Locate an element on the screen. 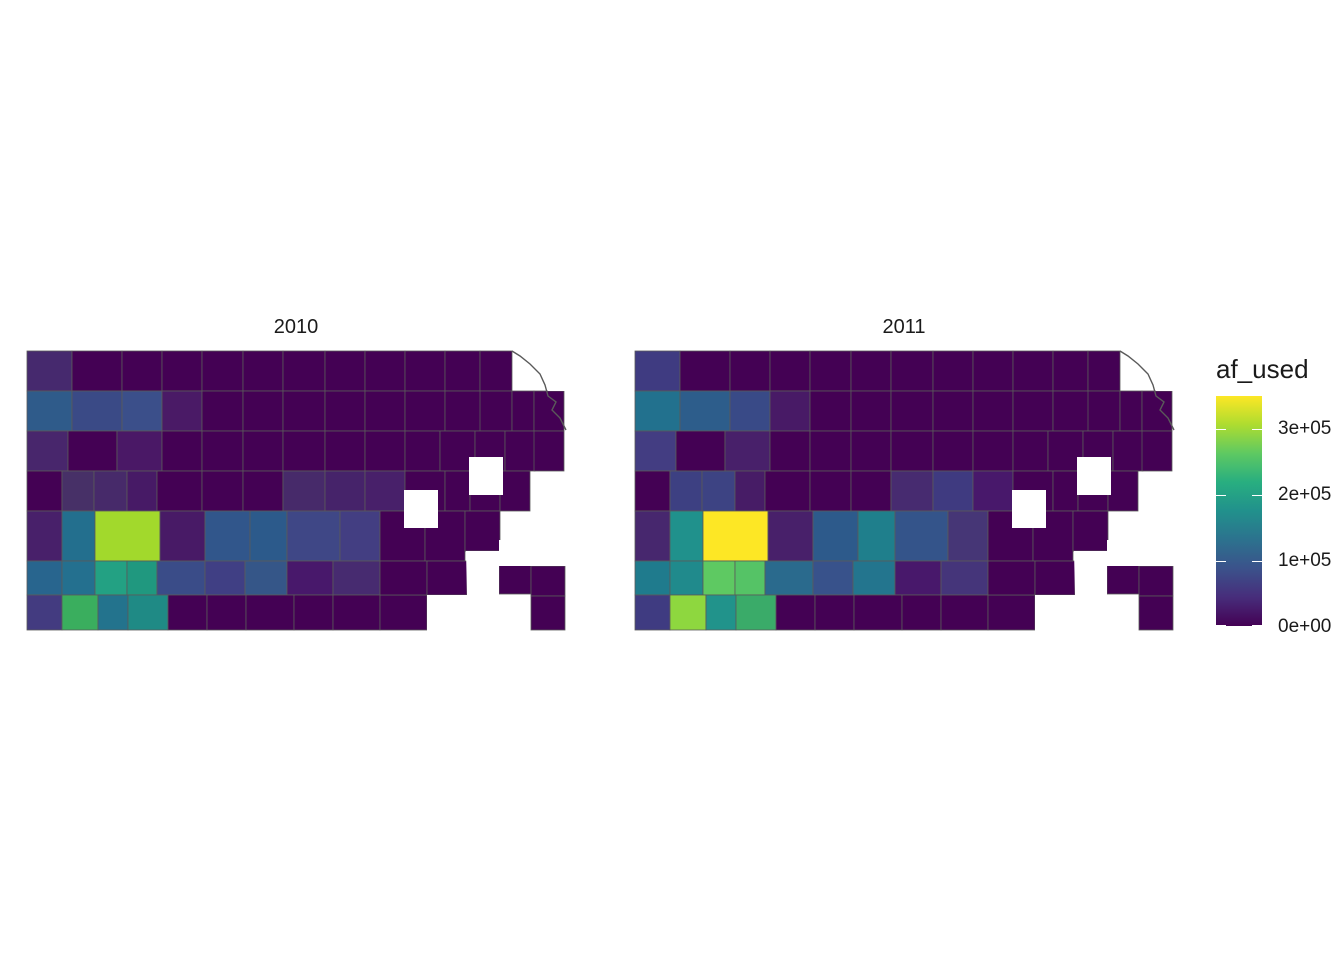  legend-colorbar is located at coordinates (1239, 511).